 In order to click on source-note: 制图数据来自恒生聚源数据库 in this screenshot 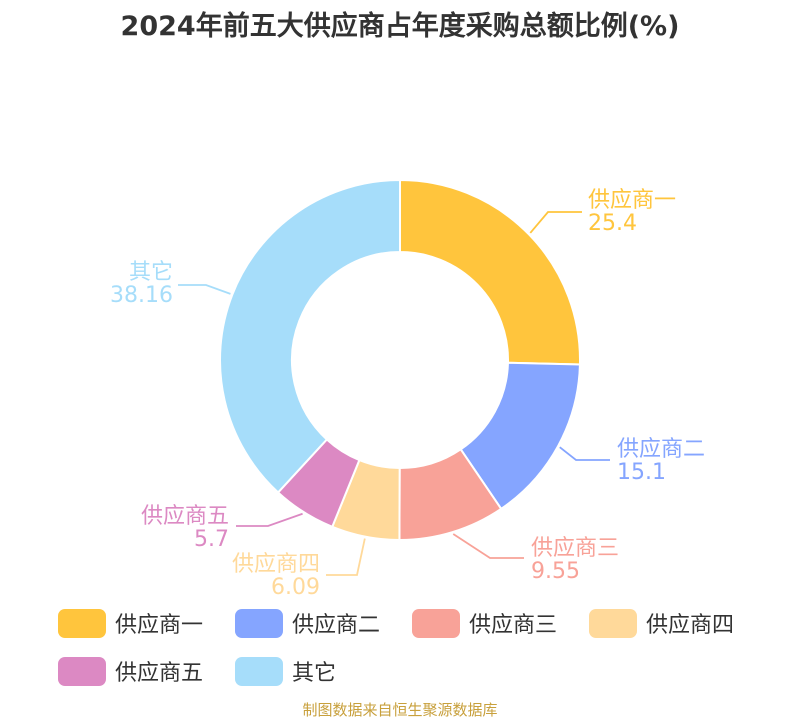, I will do `click(400, 710)`.